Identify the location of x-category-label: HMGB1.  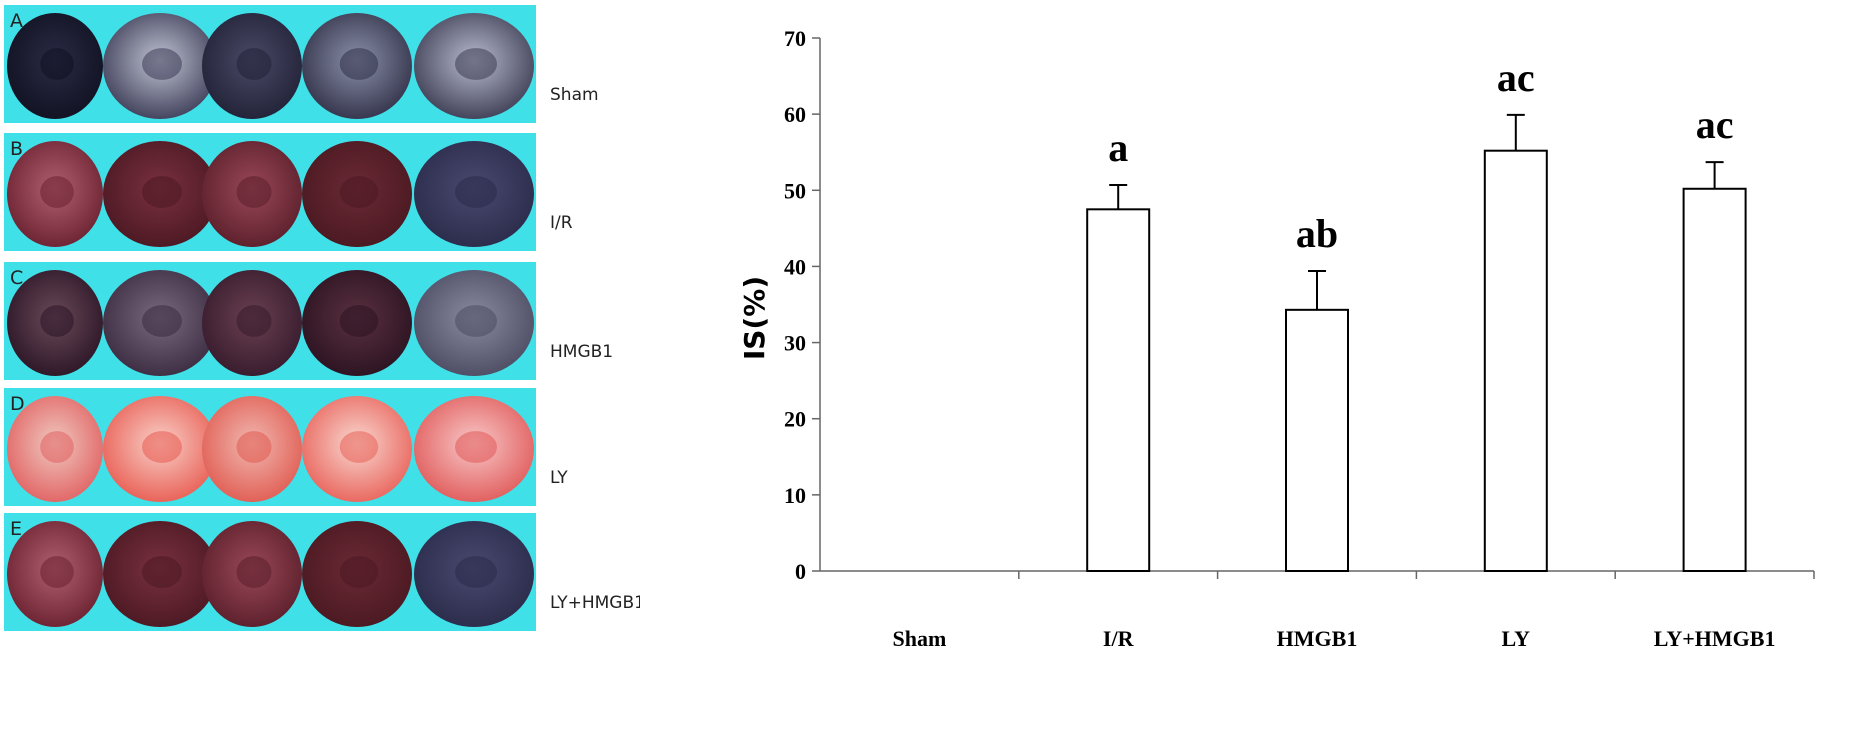
(1317, 638).